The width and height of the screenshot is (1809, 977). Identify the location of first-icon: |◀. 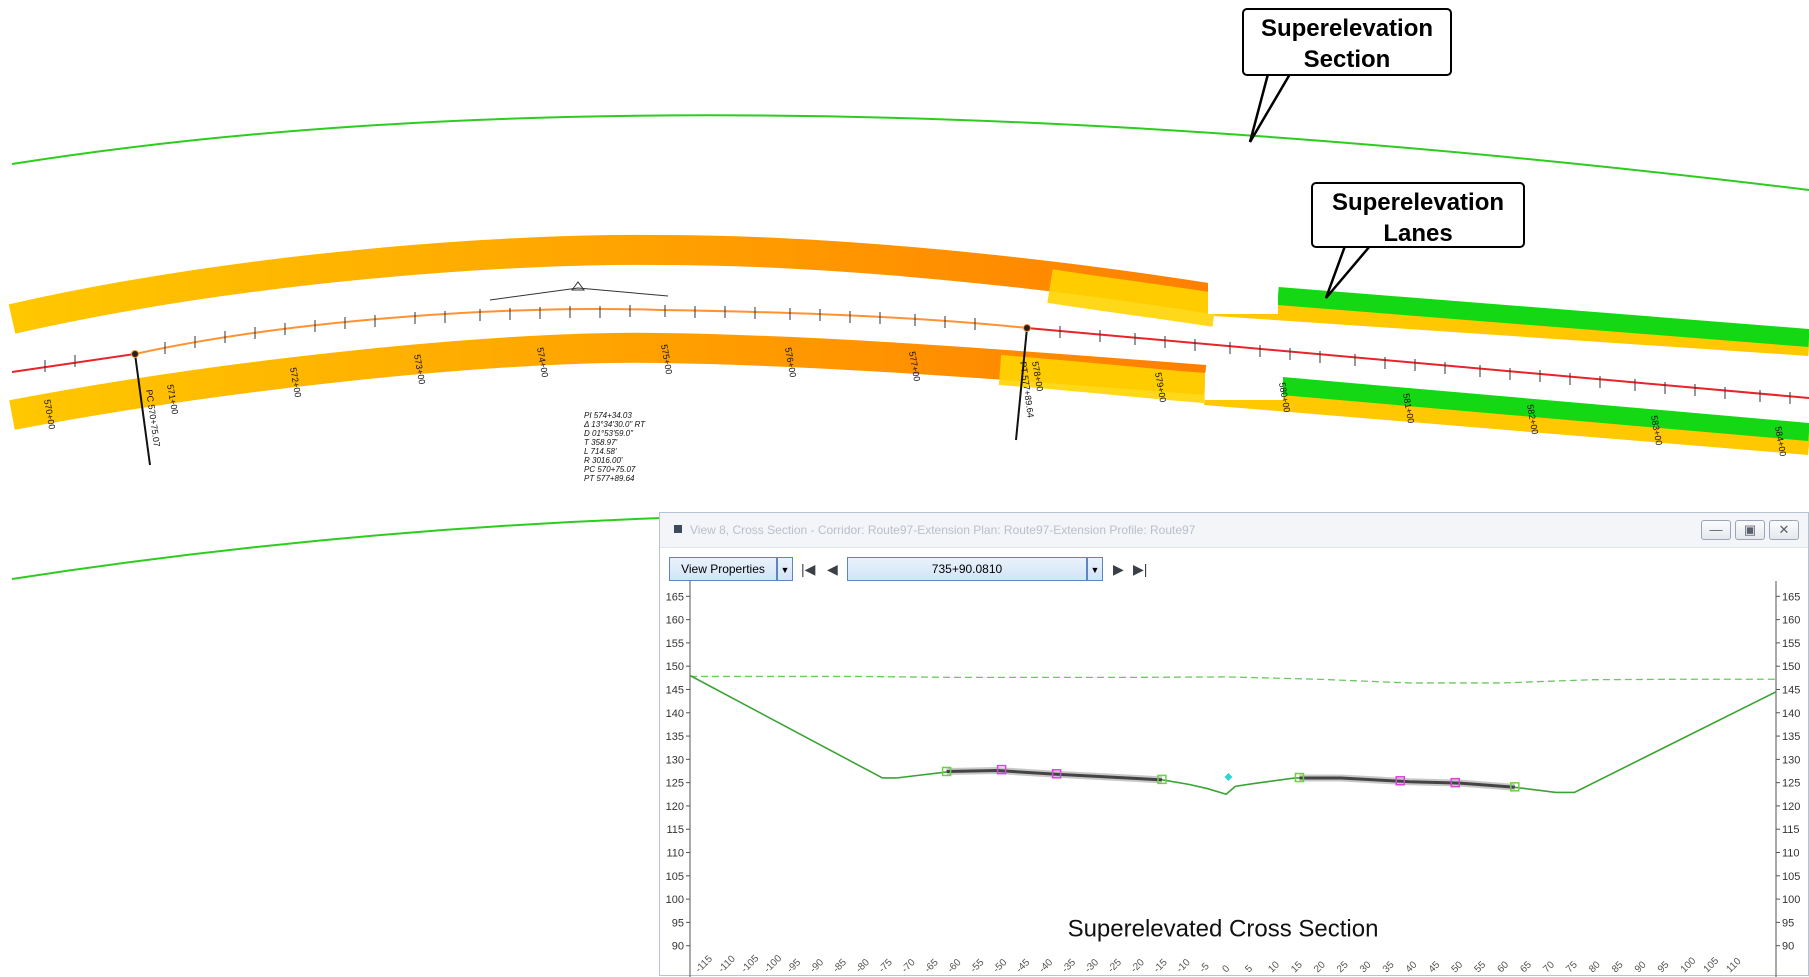
(808, 569).